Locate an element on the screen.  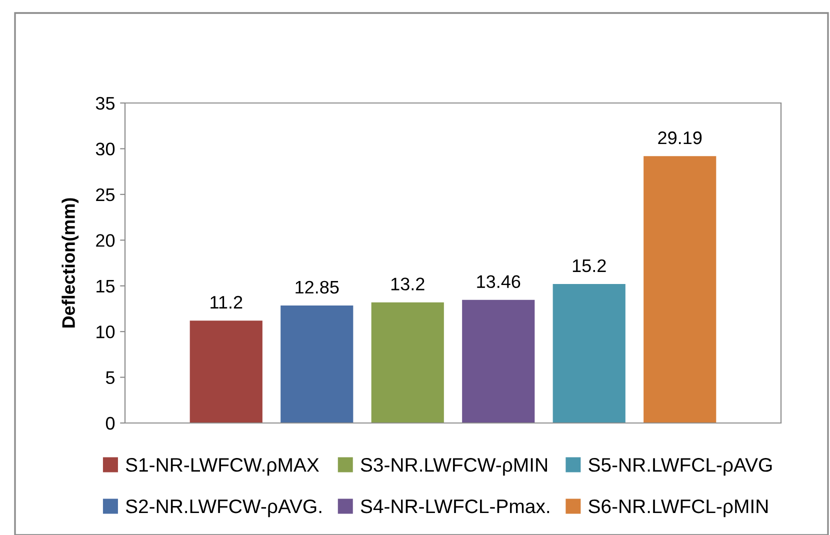
data-label: 13.2 is located at coordinates (407, 284).